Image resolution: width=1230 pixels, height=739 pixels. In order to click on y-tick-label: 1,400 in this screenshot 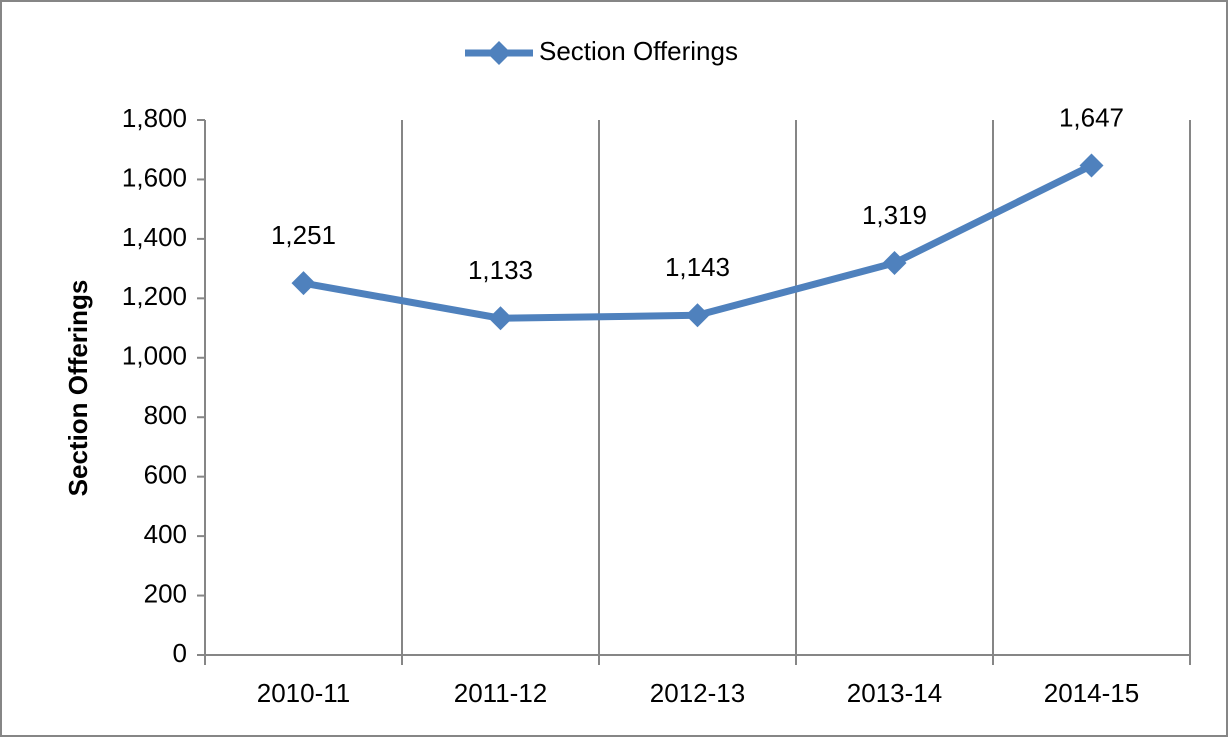, I will do `click(154, 237)`.